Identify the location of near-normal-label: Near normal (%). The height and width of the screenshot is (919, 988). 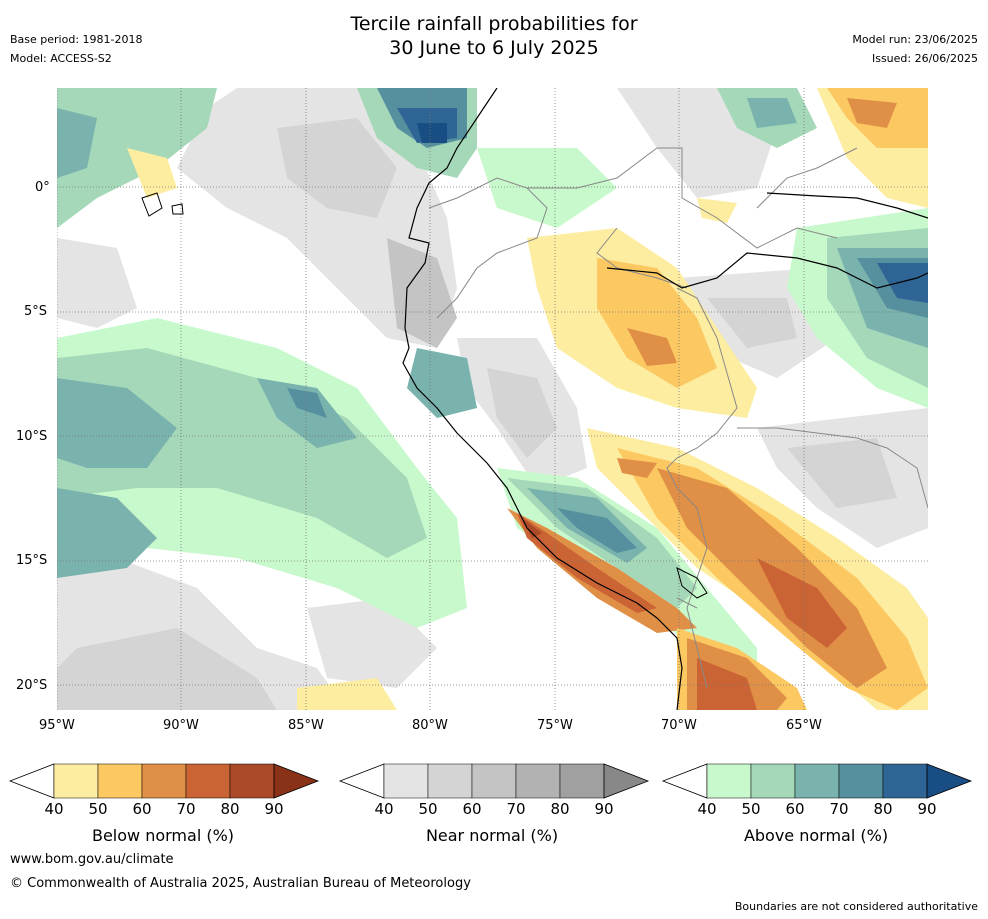
(492, 835).